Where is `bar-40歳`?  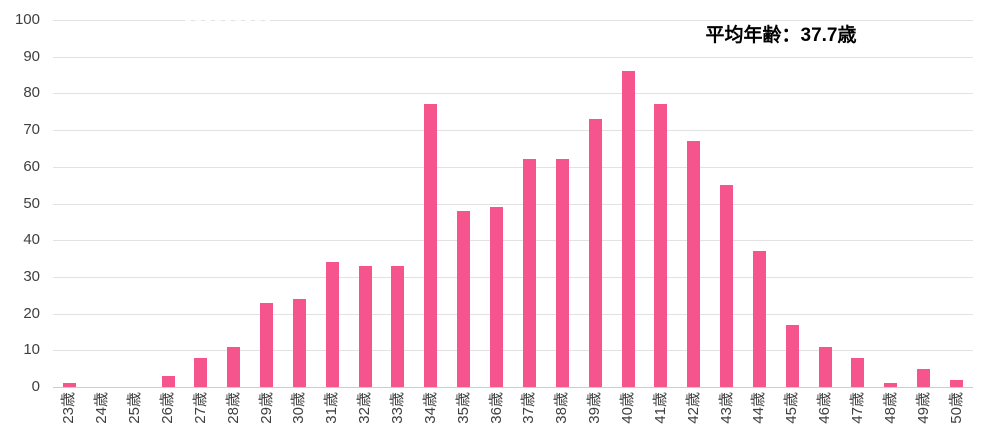 bar-40歳 is located at coordinates (628, 229).